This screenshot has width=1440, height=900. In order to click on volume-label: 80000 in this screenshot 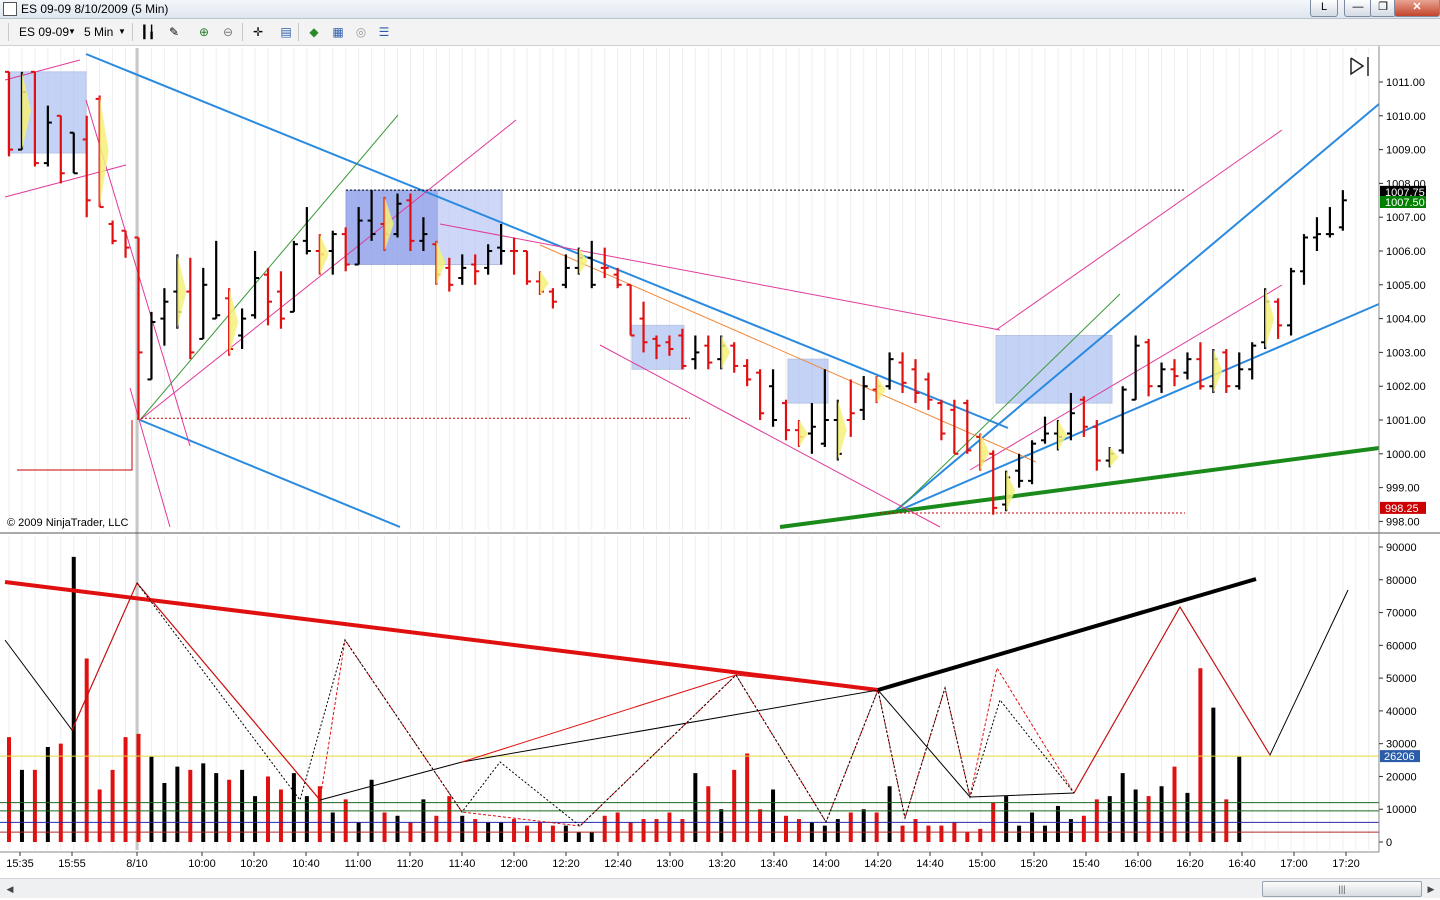, I will do `click(1401, 581)`.